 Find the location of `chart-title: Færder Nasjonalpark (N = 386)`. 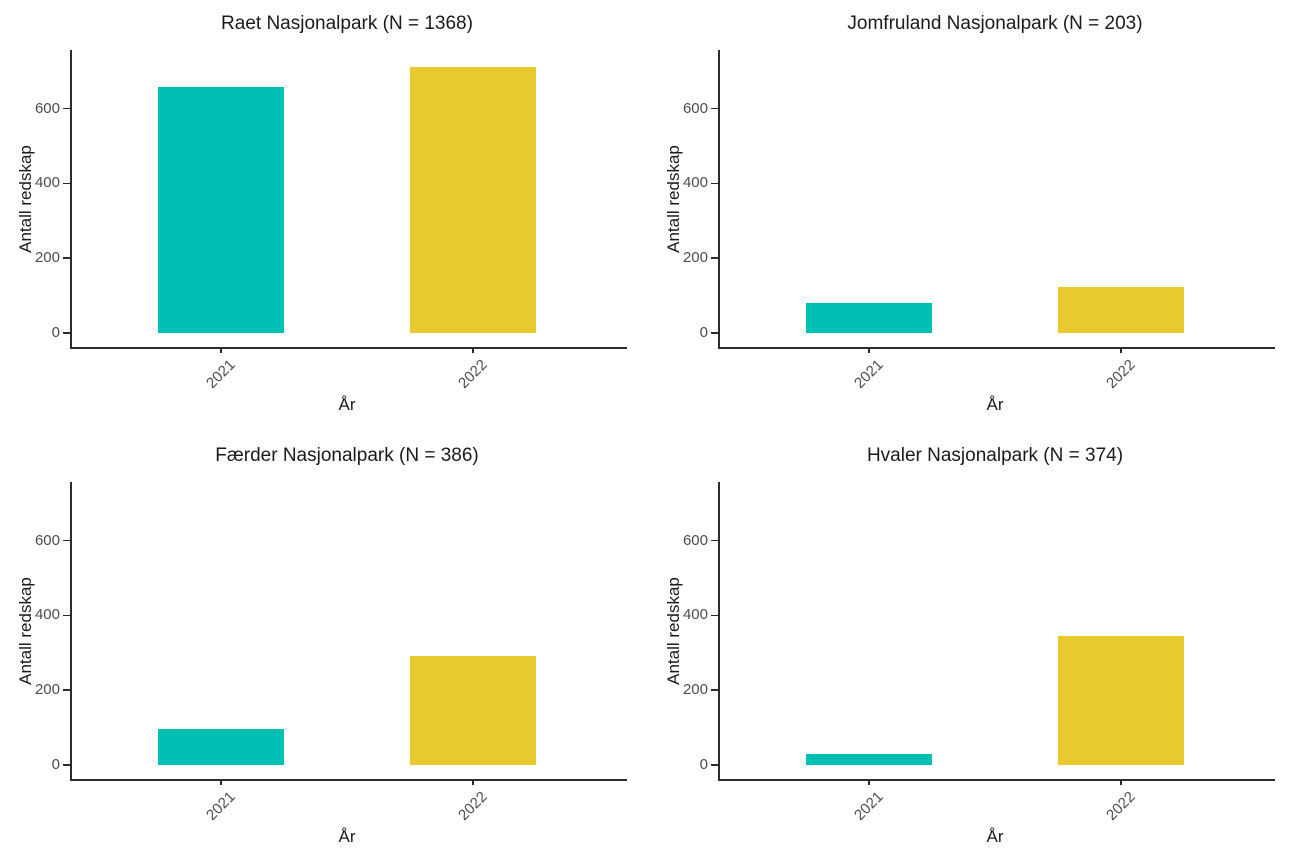

chart-title: Færder Nasjonalpark (N = 386) is located at coordinates (347, 455).